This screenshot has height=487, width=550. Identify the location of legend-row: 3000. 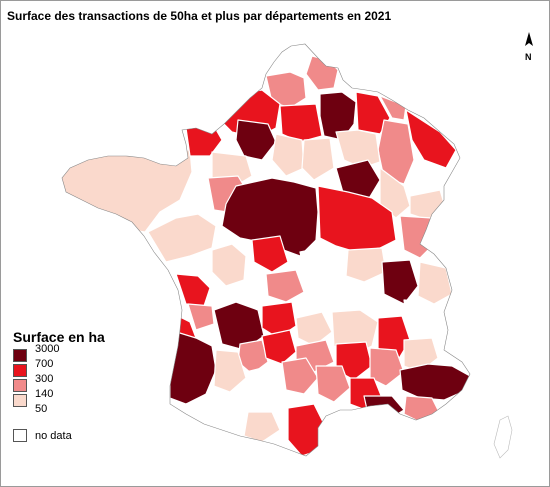
(59, 353).